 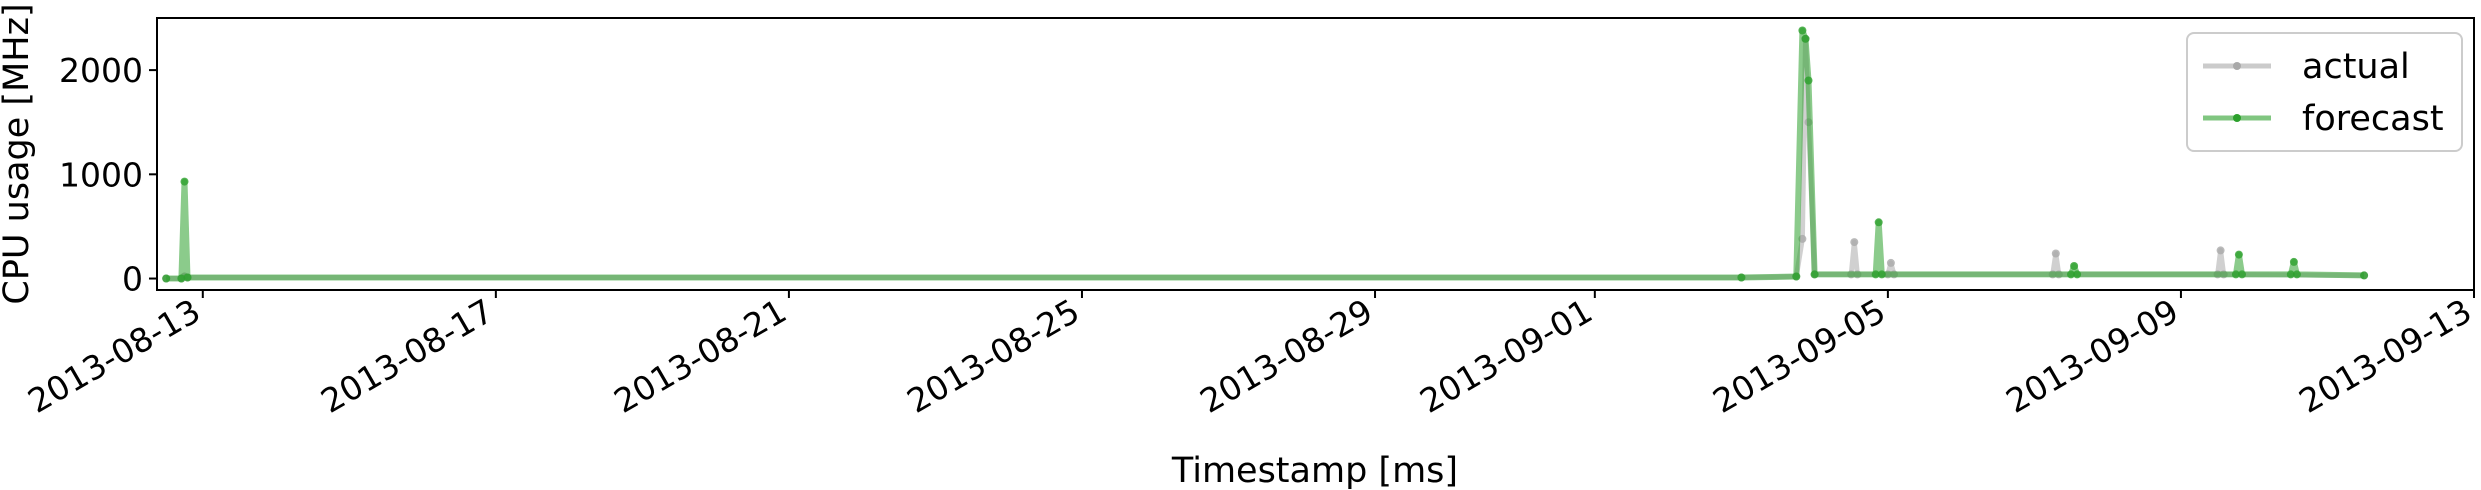 What do you see at coordinates (114, 356) in the screenshot?
I see `x-tick-label-0: 2013-08-13` at bounding box center [114, 356].